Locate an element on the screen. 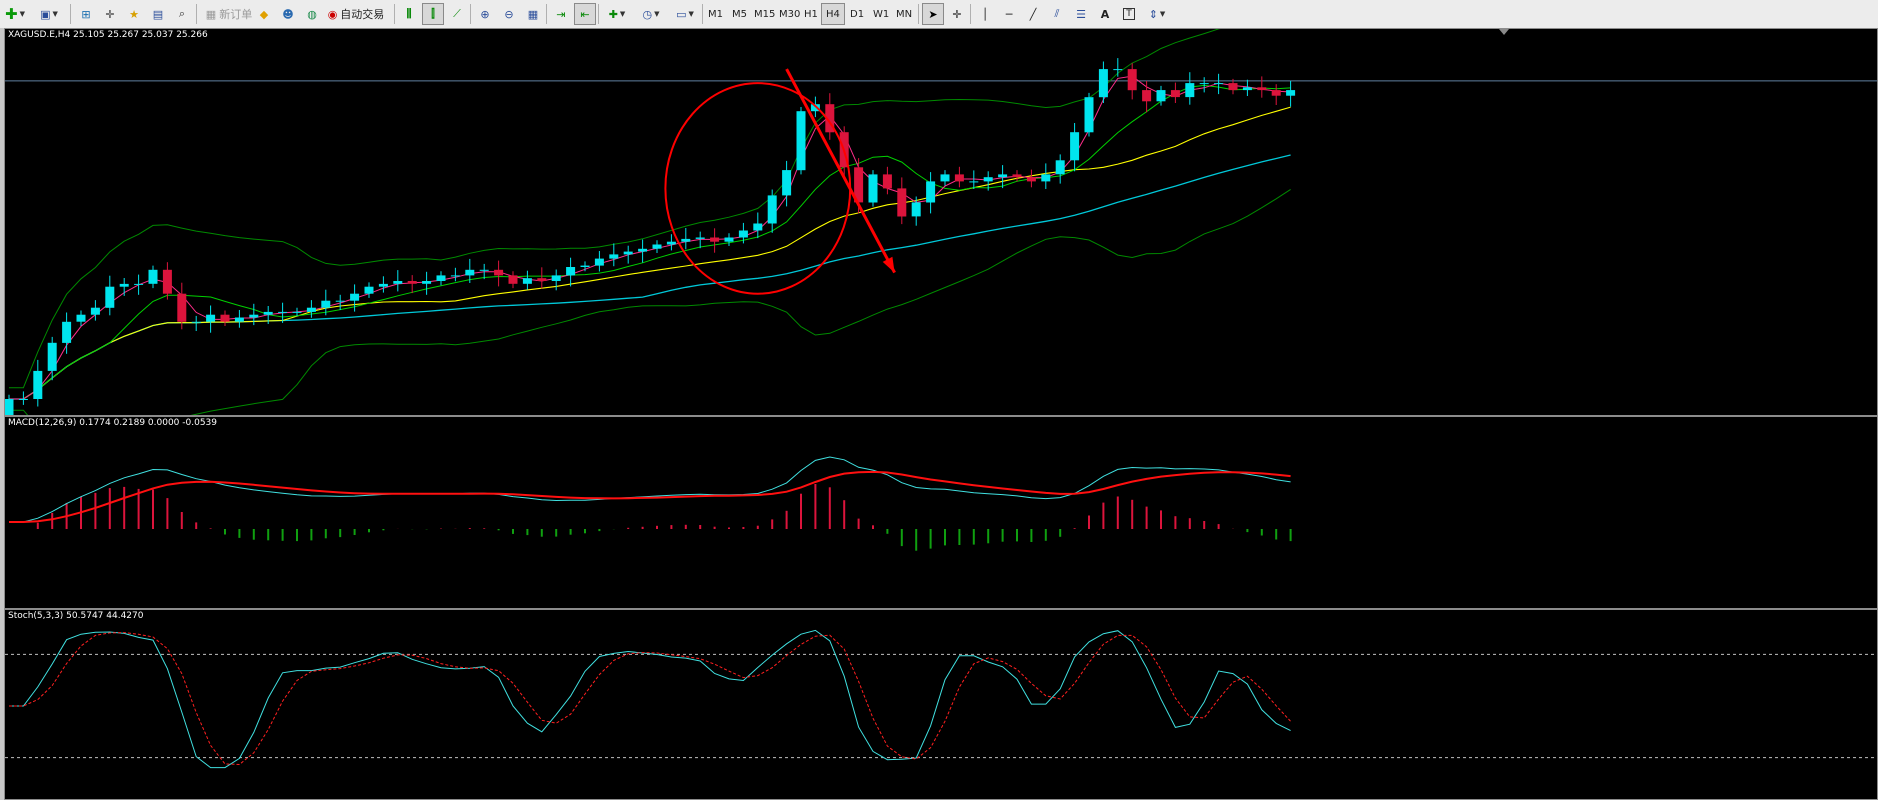 This screenshot has height=800, width=1878. text-label-icon: T is located at coordinates (1129, 14).